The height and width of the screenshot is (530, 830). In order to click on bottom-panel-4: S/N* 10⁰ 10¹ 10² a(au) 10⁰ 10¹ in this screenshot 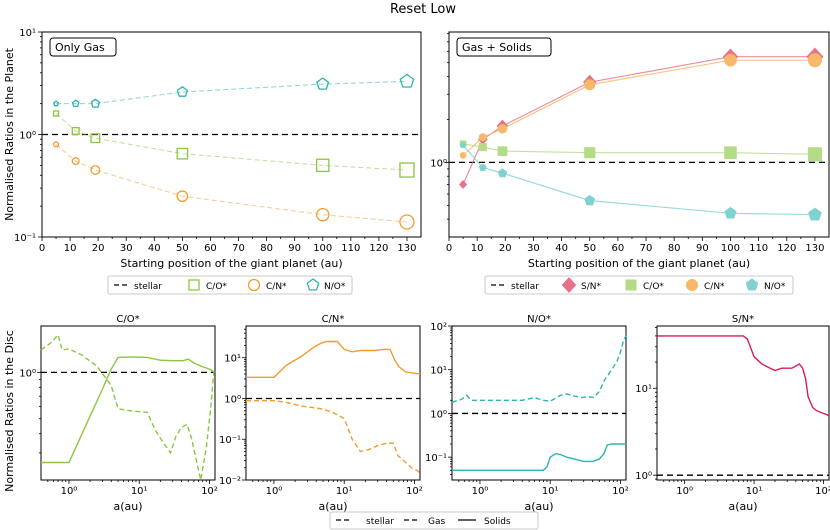, I will do `click(732, 413)`.